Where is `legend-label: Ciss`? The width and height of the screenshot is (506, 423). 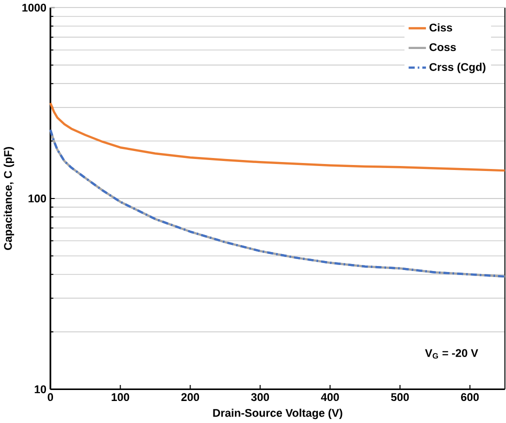 legend-label: Ciss is located at coordinates (441, 27).